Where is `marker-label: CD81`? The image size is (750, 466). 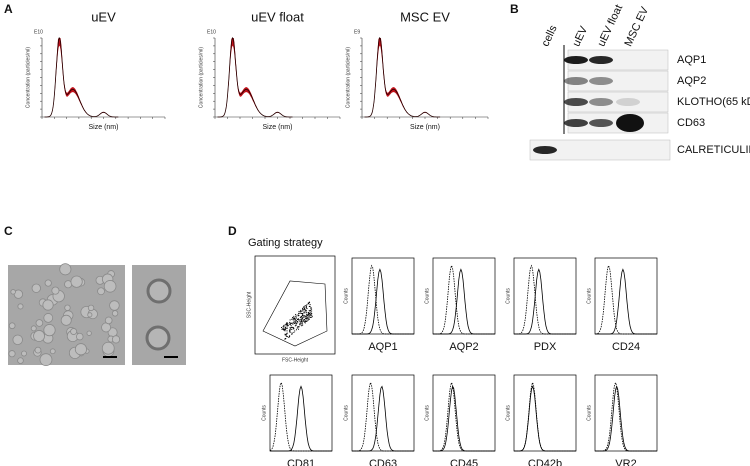
marker-label: CD81 is located at coordinates (301, 462).